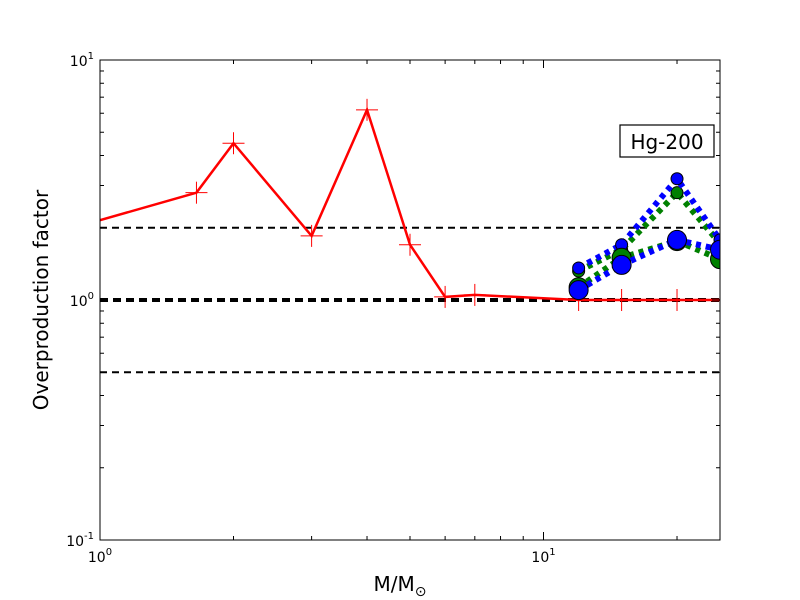 Image resolution: width=800 pixels, height=600 pixels. I want to click on annotation-label: Hg-200, so click(666, 142).